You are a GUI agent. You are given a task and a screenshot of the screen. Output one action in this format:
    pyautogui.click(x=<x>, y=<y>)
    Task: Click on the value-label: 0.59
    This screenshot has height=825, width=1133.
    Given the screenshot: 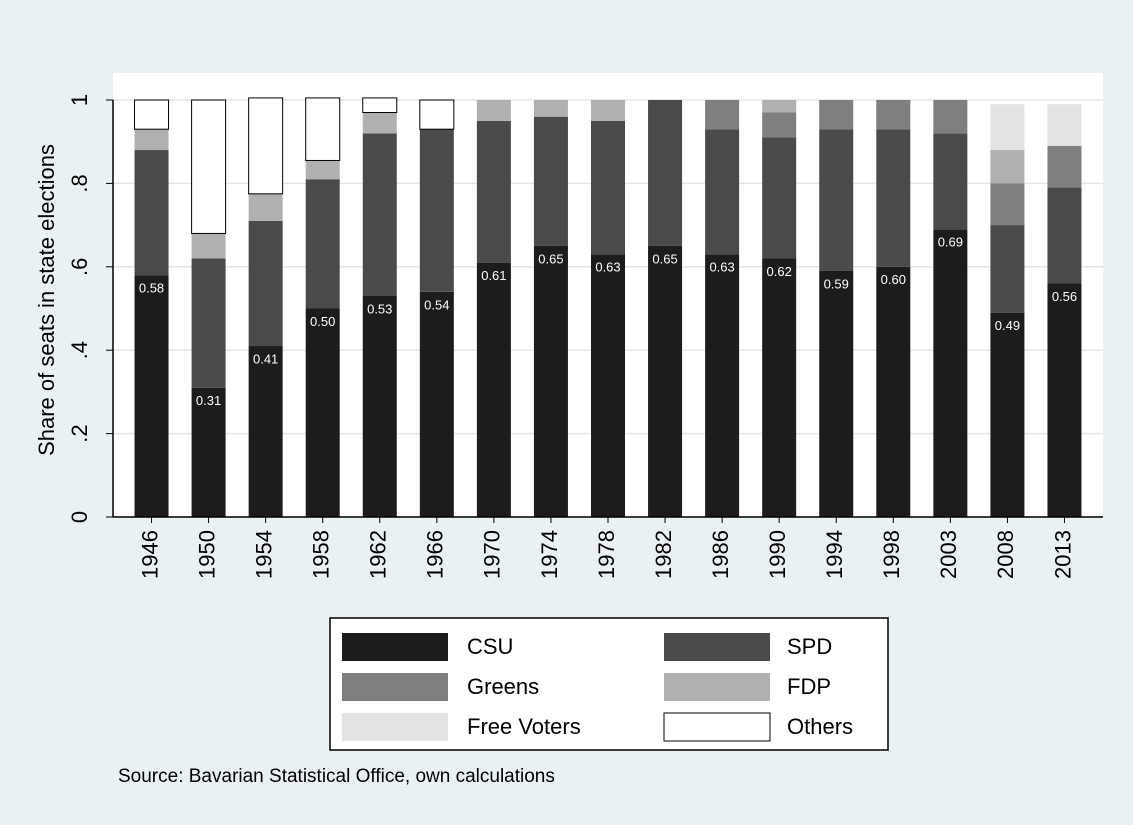 What is the action you would take?
    pyautogui.click(x=836, y=283)
    